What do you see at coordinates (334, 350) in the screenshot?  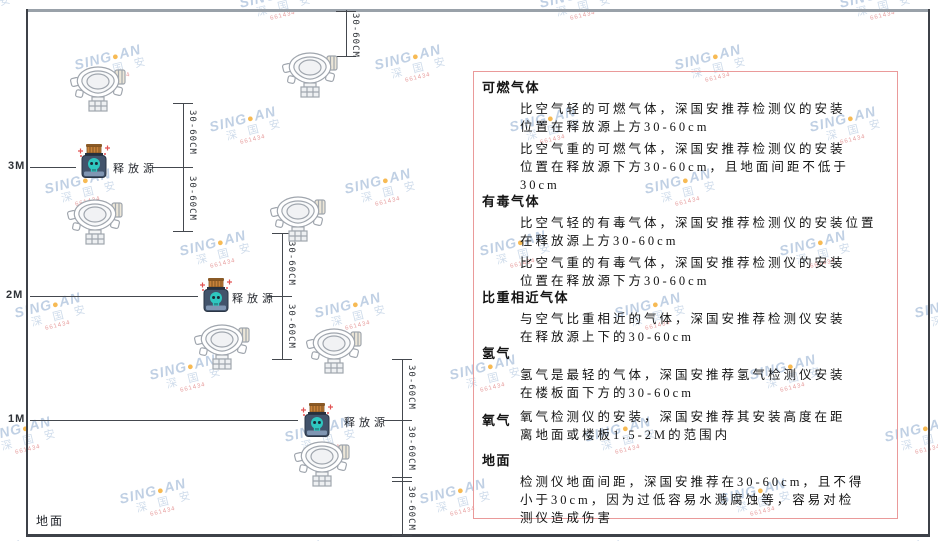 I see `gas-detector-icon-1m-above` at bounding box center [334, 350].